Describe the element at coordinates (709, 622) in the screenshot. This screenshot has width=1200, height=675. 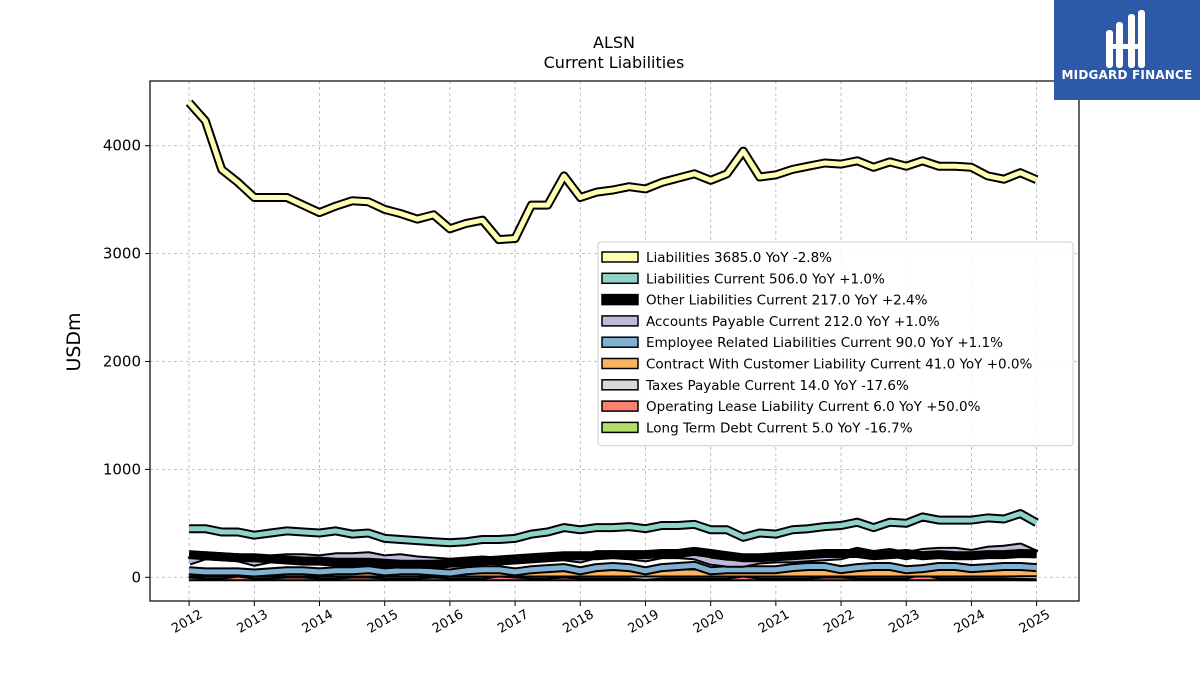
I see `x-tick-label: 2020` at that location.